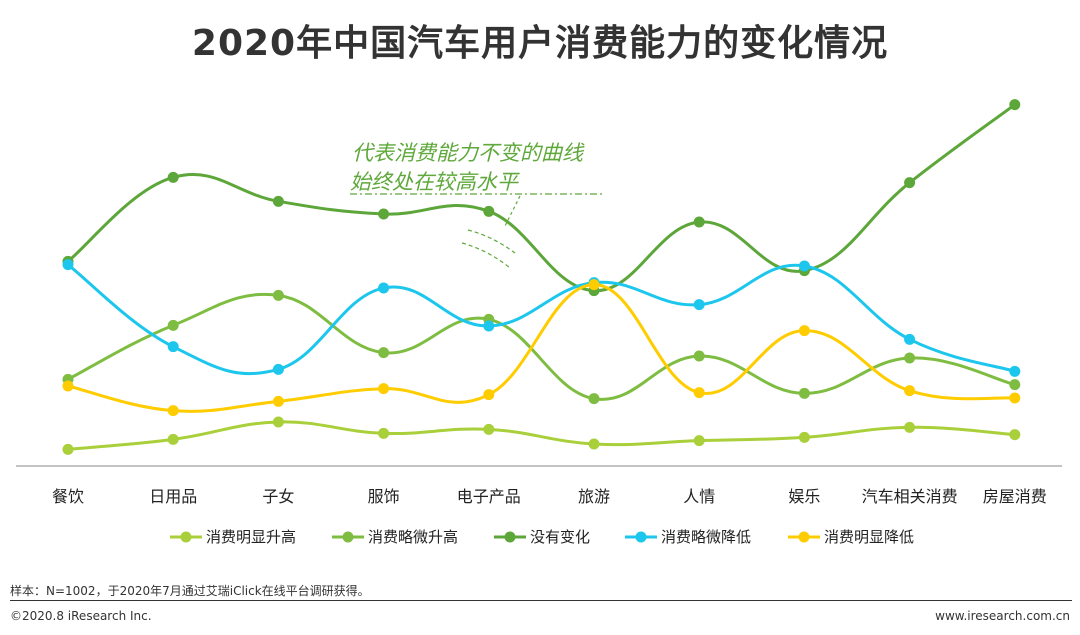 The image size is (1080, 635). I want to click on data-point-3-电子产品, so click(489, 211).